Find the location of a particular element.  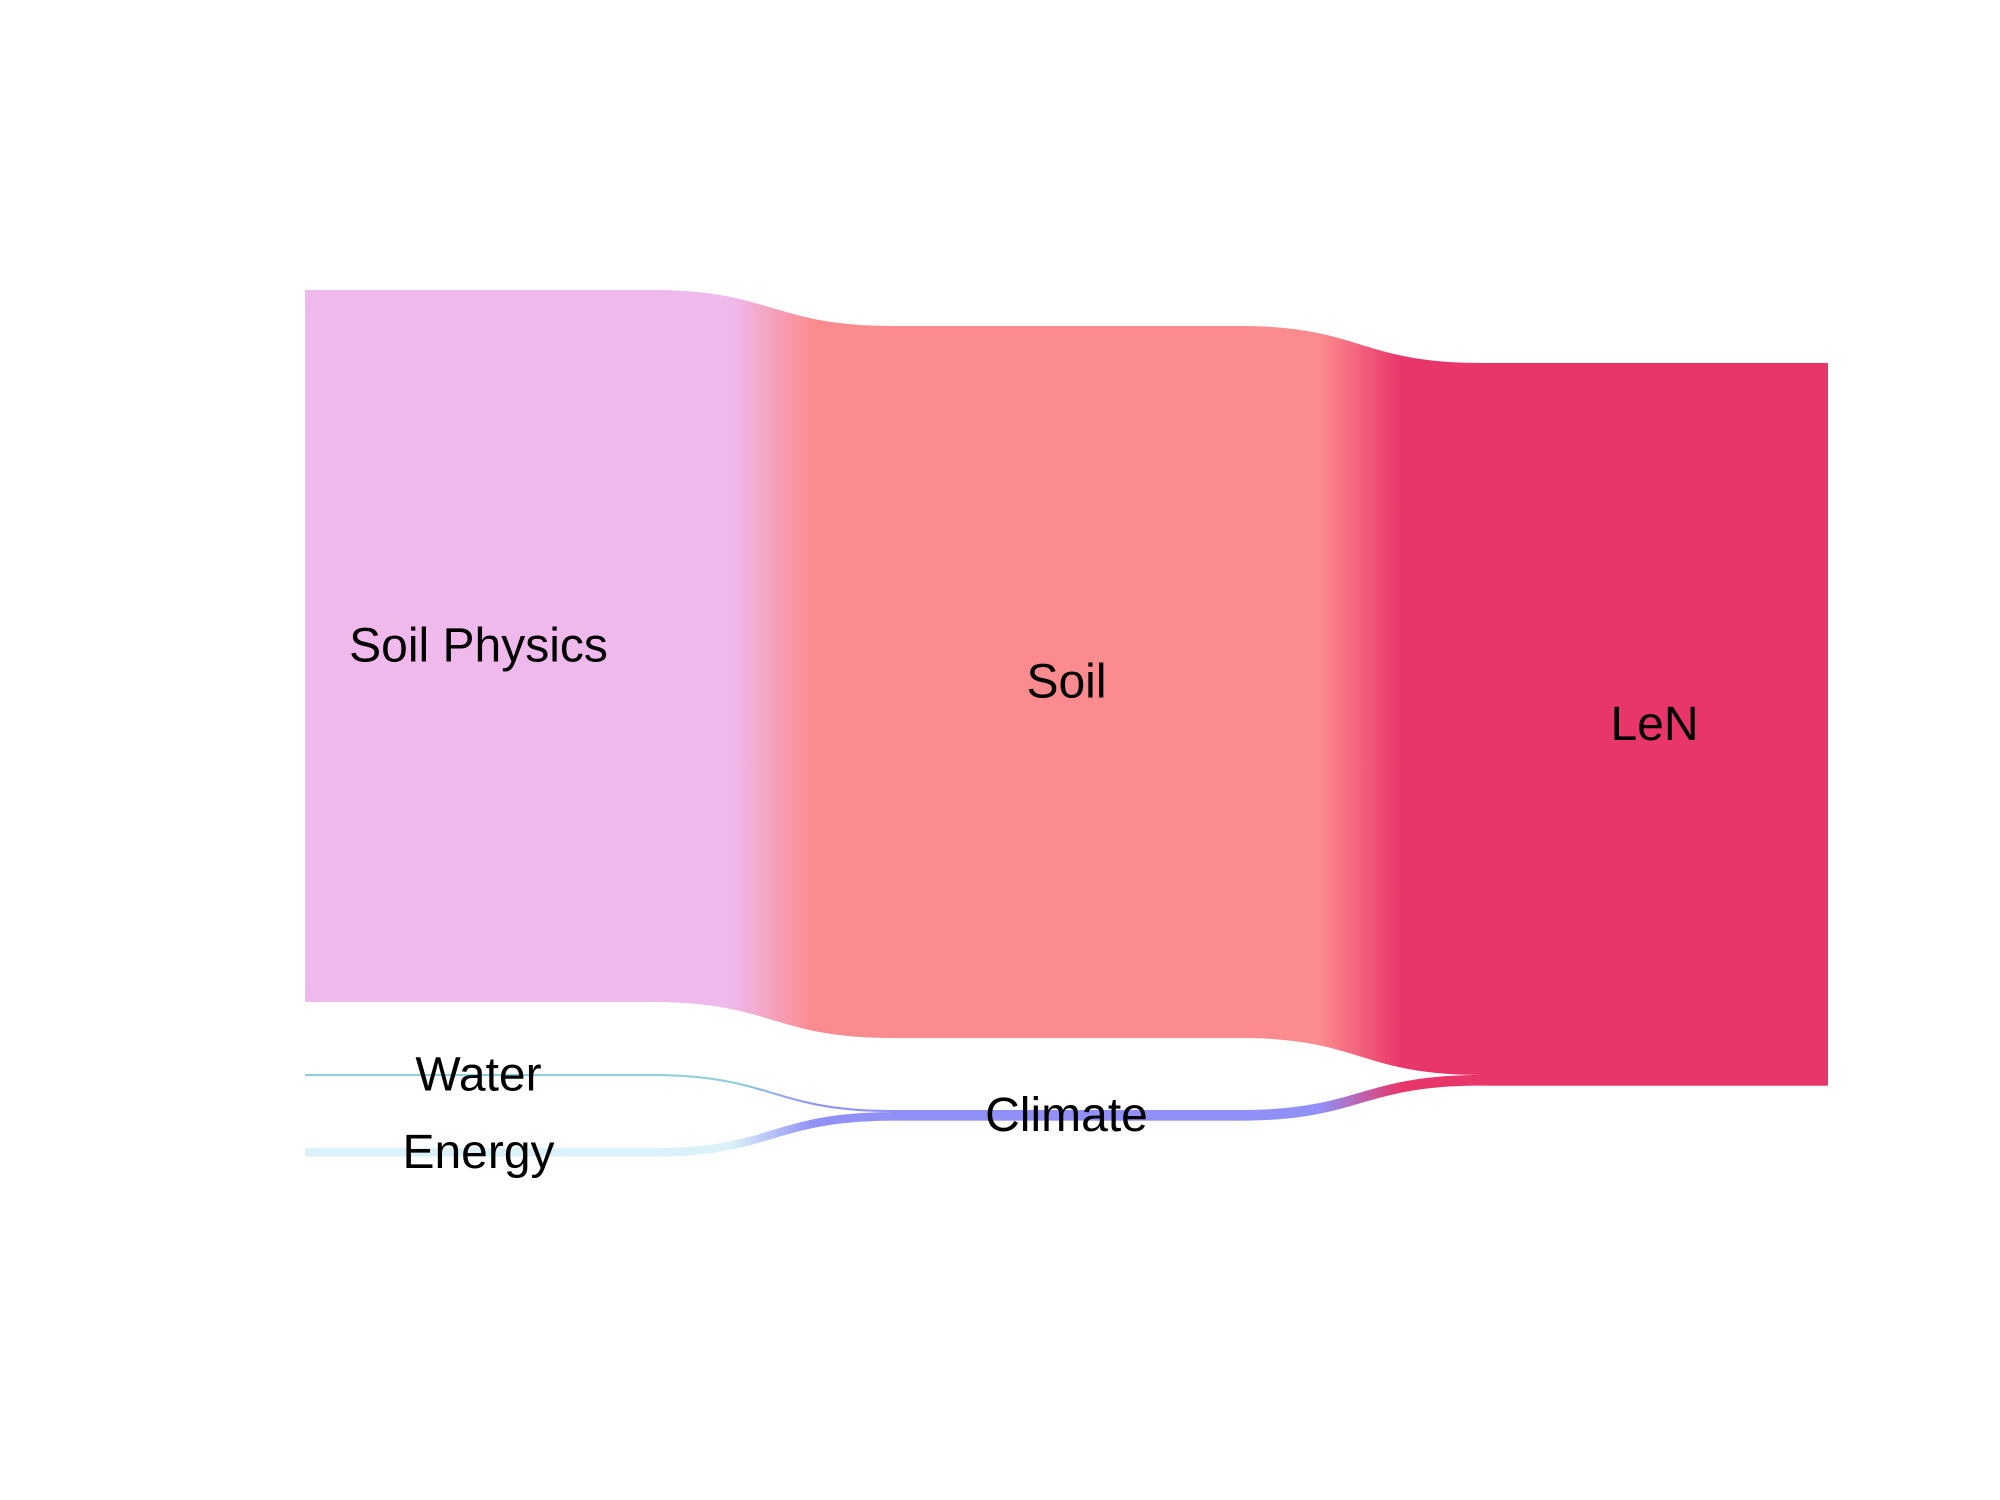

node-climate is located at coordinates (1066, 1115).